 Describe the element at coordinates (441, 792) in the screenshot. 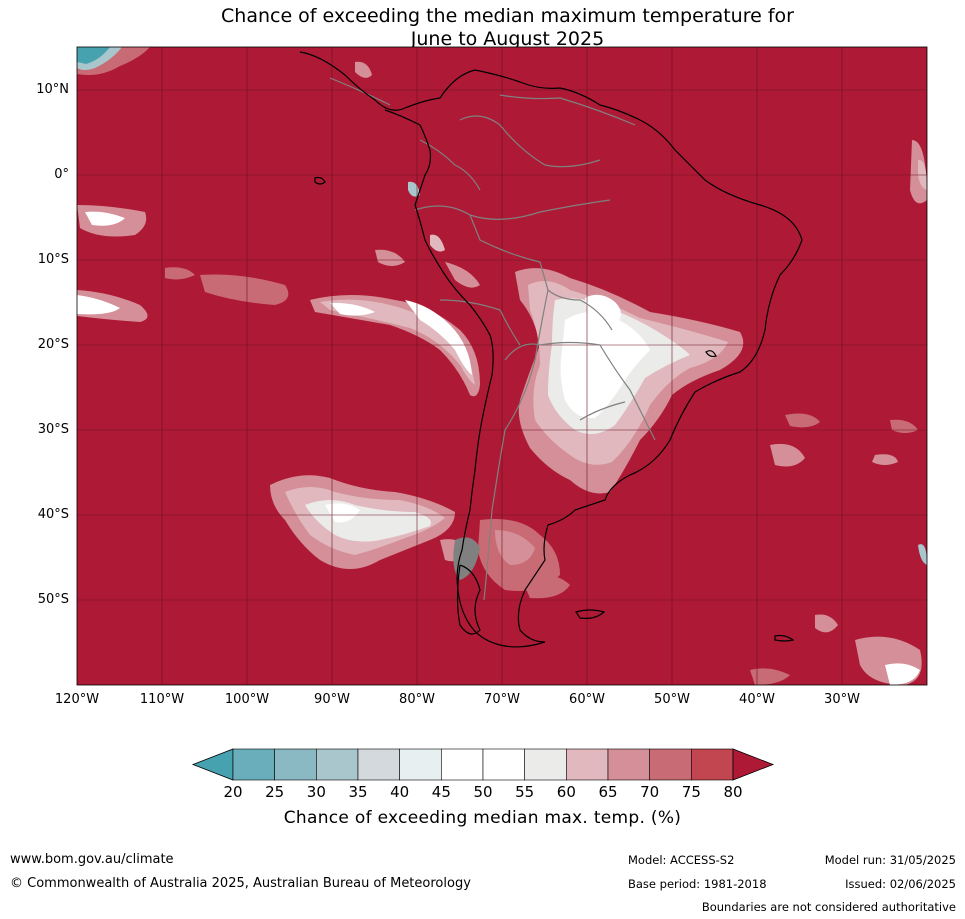

I see `colorbar-tick-label: 45` at that location.